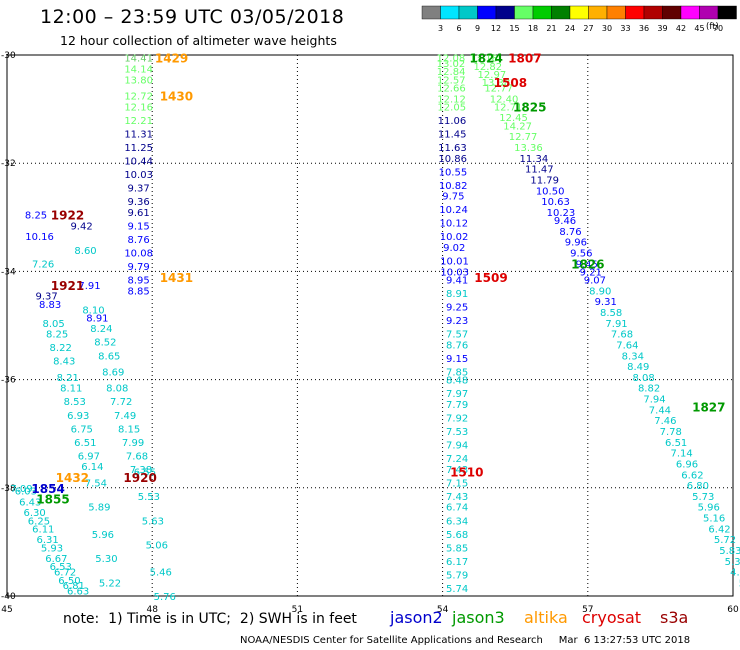 The height and width of the screenshot is (650, 740). I want to click on colorbar-tick-label: 6, so click(458, 28).